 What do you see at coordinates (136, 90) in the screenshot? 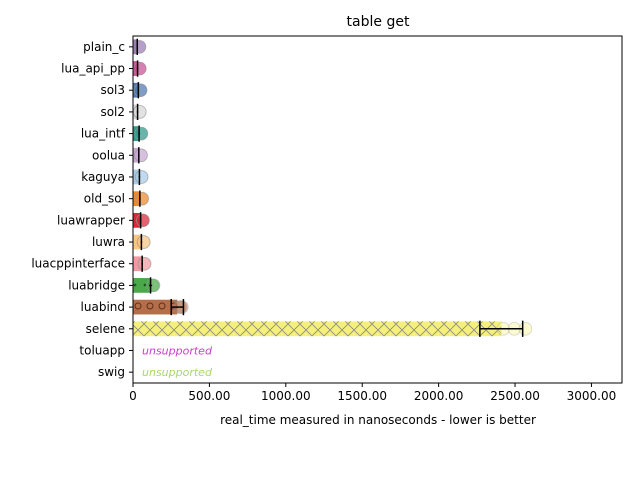
I see `bar-sol3` at bounding box center [136, 90].